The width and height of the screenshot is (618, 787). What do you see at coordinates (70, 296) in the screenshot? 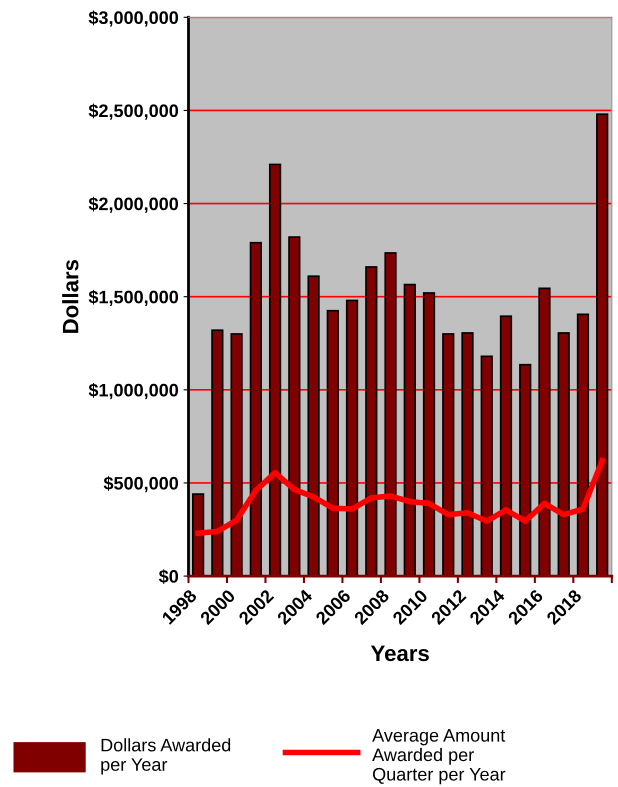
I see `y-axis-title: Dollars` at bounding box center [70, 296].